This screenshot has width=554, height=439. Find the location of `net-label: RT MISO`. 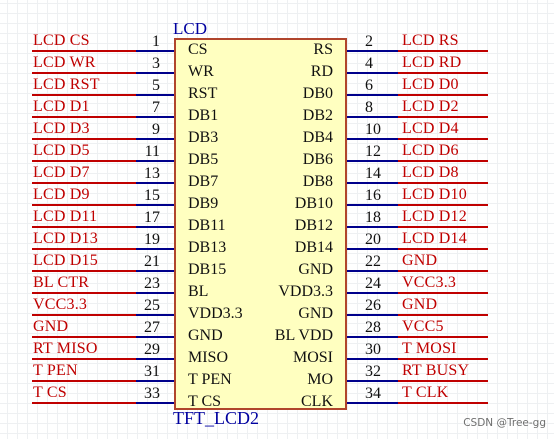

net-label: RT MISO is located at coordinates (65, 348).